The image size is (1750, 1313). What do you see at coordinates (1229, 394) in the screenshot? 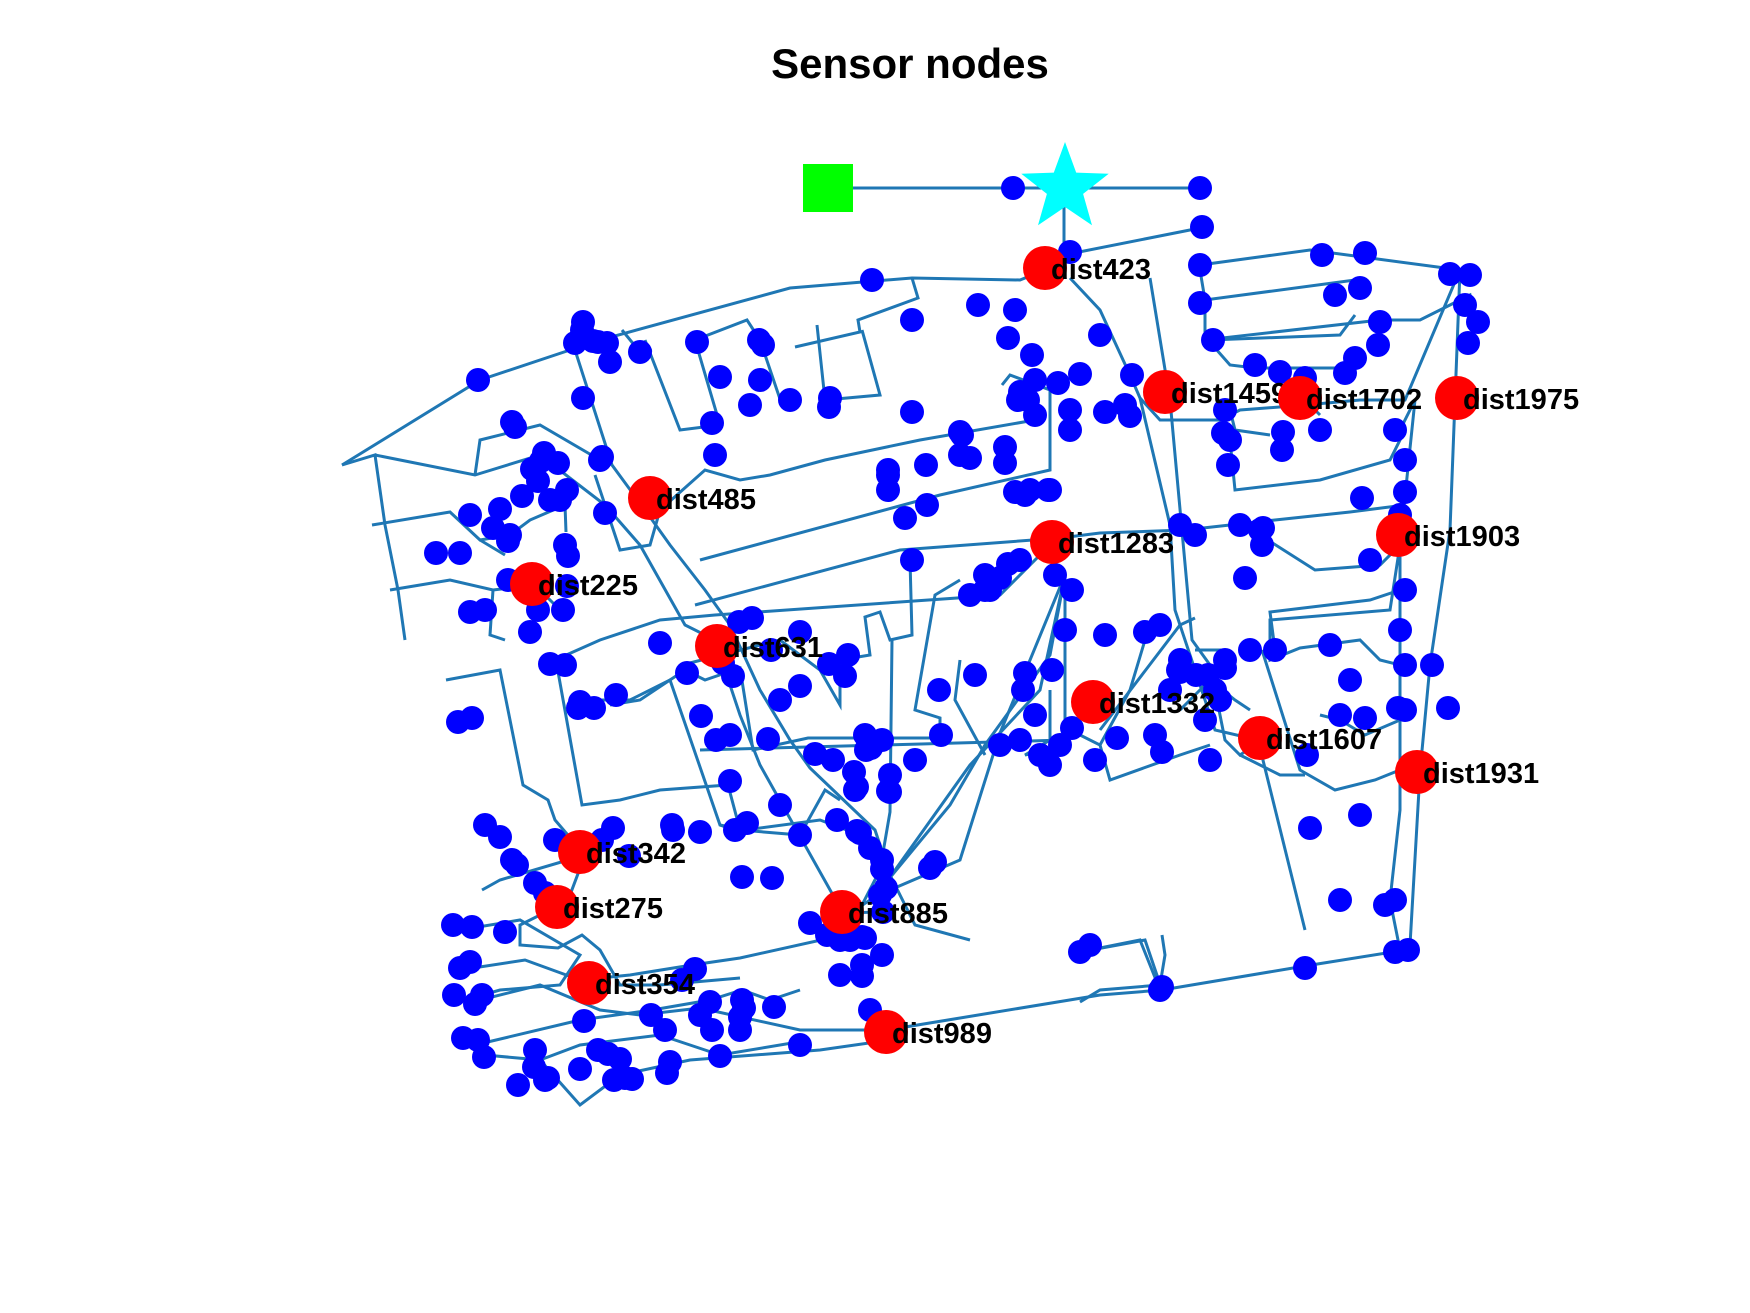
I see `sensor-label-dist1459: dist1459` at bounding box center [1229, 394].